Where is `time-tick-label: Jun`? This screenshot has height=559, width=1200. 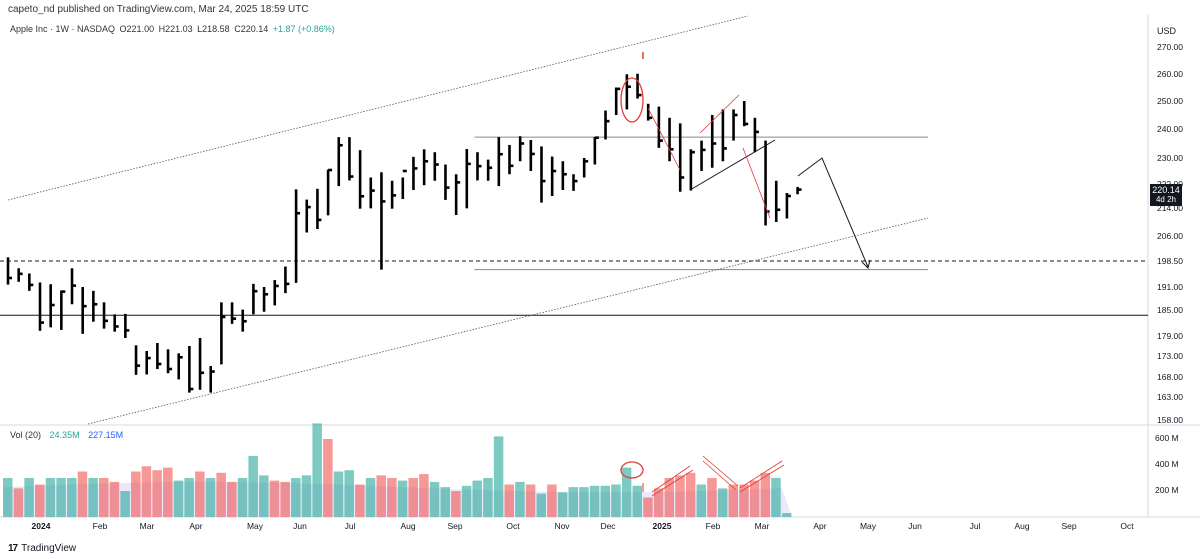 time-tick-label: Jun is located at coordinates (300, 526).